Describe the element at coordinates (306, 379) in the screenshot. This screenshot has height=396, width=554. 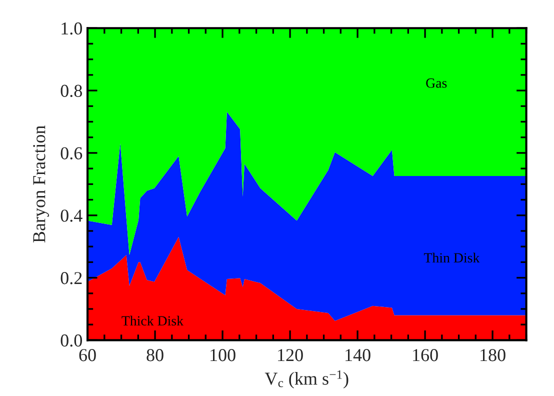
I see `x-axis-title: V$_{c}$ (km s$^{−1}$)` at that location.